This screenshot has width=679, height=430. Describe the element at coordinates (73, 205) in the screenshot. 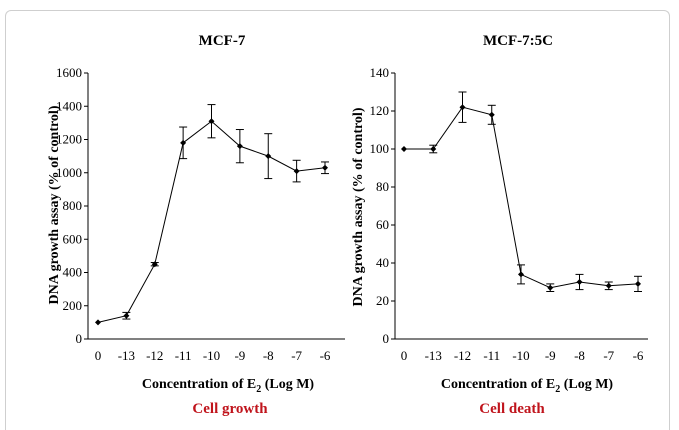

I see `y-tick-label: 800` at that location.